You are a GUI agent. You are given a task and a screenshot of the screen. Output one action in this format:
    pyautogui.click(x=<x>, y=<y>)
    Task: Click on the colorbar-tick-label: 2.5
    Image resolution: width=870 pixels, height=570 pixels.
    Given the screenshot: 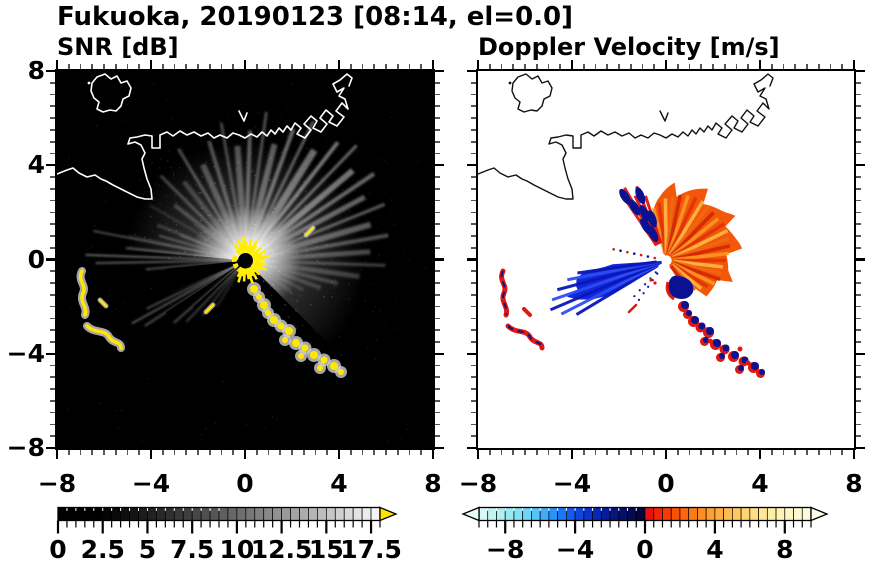 What is the action you would take?
    pyautogui.click(x=102, y=549)
    